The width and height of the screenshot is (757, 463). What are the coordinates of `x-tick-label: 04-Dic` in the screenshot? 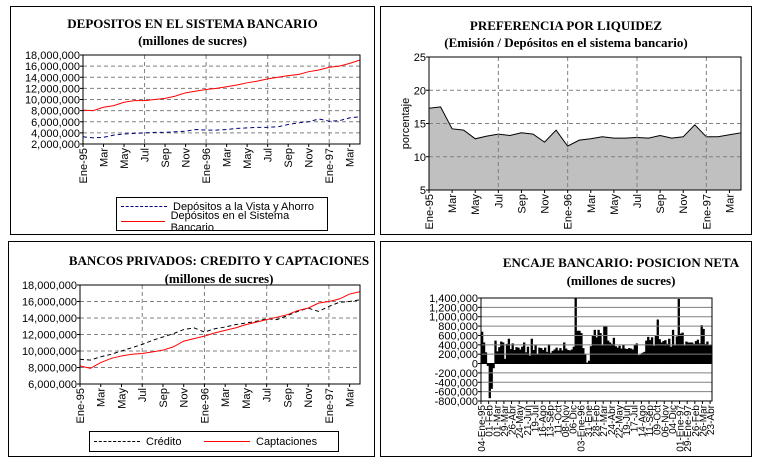 It's located at (673, 419).